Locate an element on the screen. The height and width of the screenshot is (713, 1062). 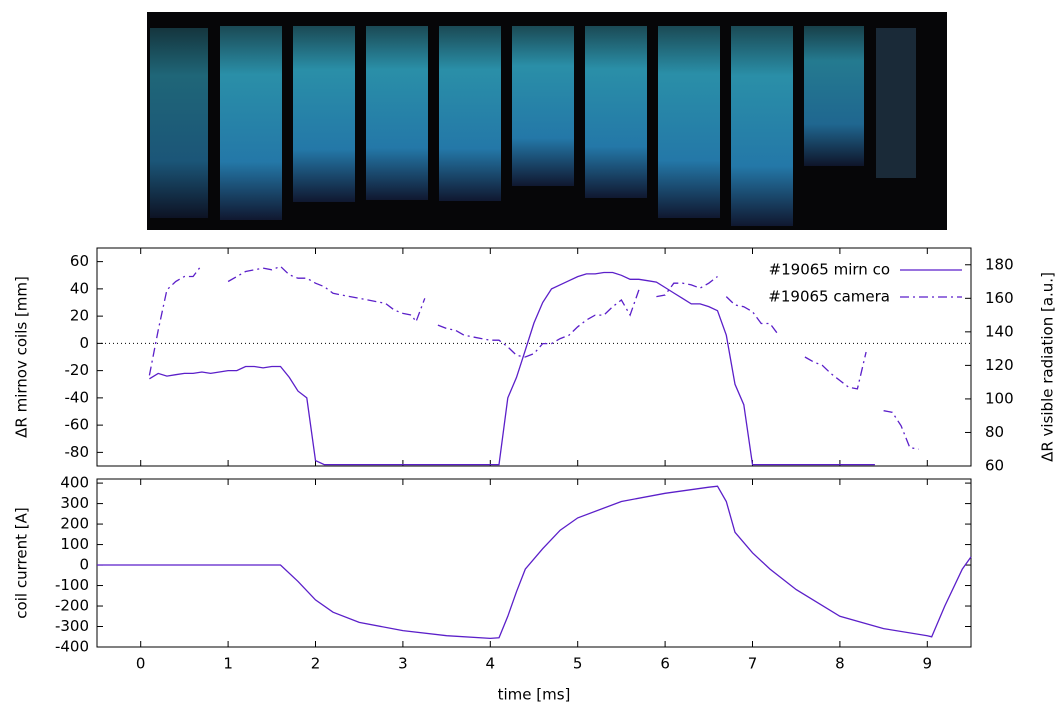
y2-tick-label: 60 is located at coordinates (994, 466).